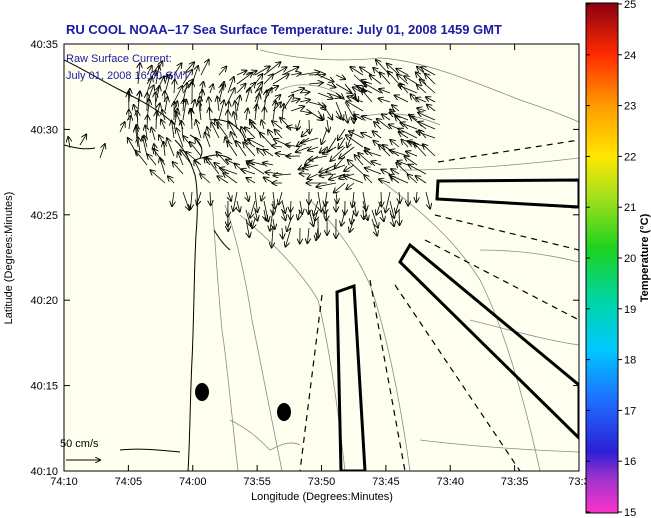 The image size is (651, 518). I want to click on colorbar-tick-label: 24, so click(630, 56).